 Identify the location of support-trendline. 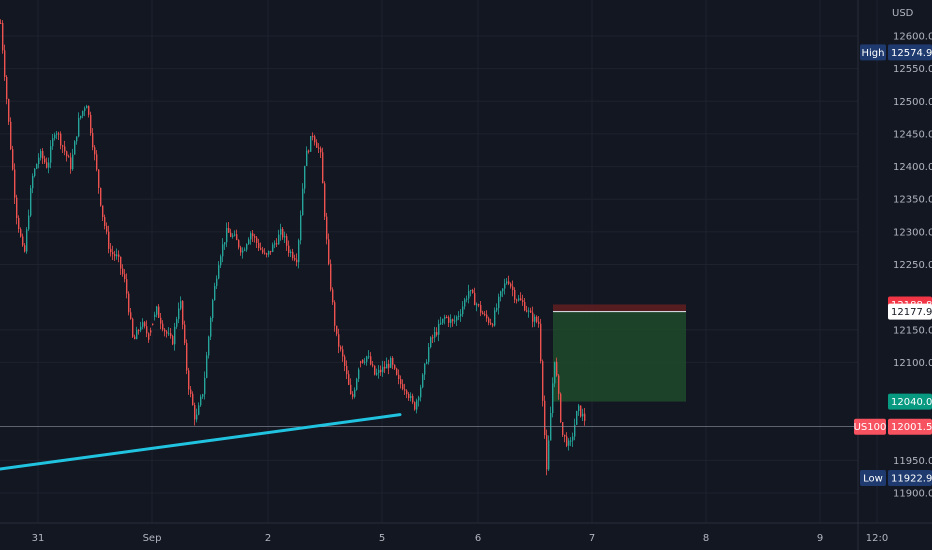
(201, 442).